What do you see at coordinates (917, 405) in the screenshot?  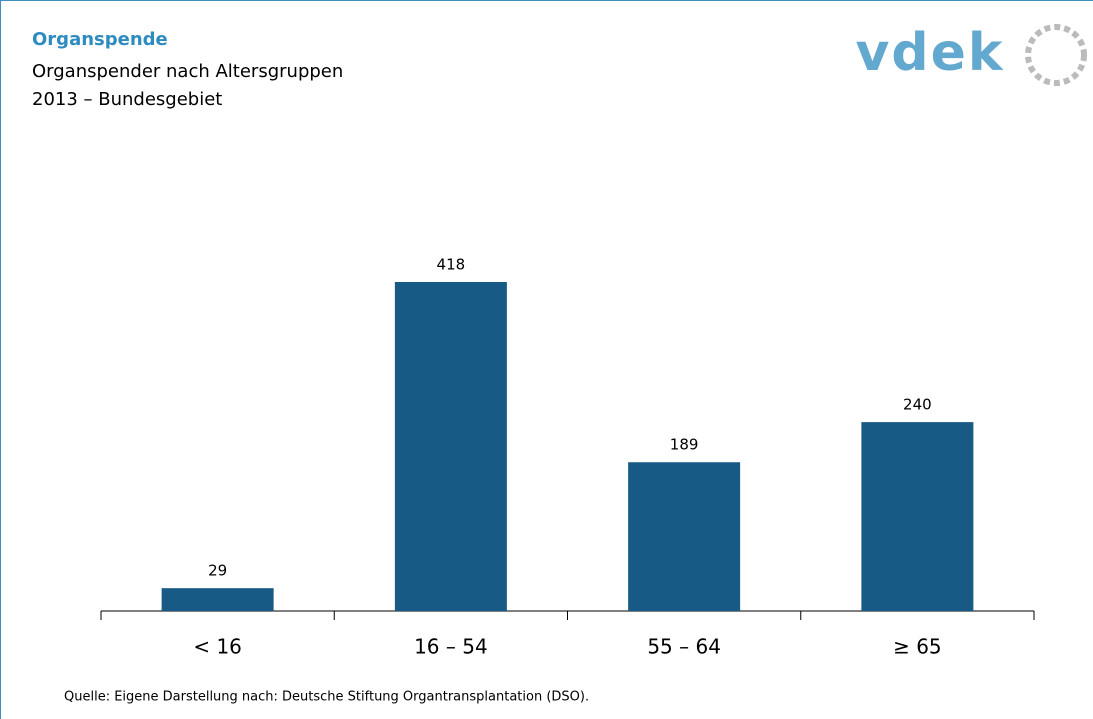 I see `data-label: 240` at bounding box center [917, 405].